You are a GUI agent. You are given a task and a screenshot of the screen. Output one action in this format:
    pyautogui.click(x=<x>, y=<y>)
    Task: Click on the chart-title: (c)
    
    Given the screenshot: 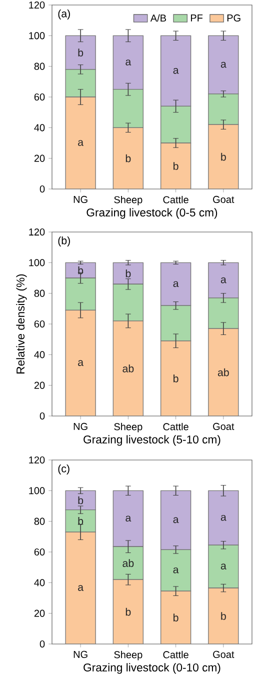 What is the action you would take?
    pyautogui.click(x=64, y=469)
    